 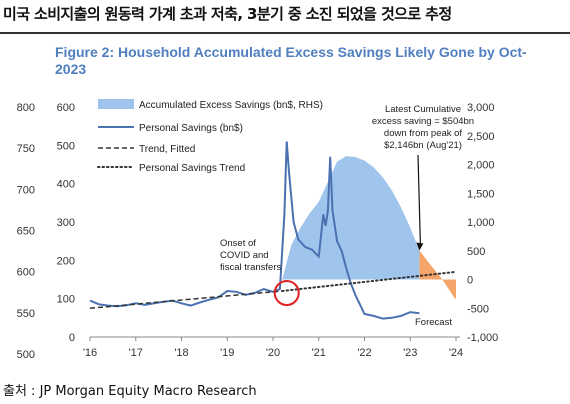 I want to click on x-tick-label: '21, so click(x=319, y=353).